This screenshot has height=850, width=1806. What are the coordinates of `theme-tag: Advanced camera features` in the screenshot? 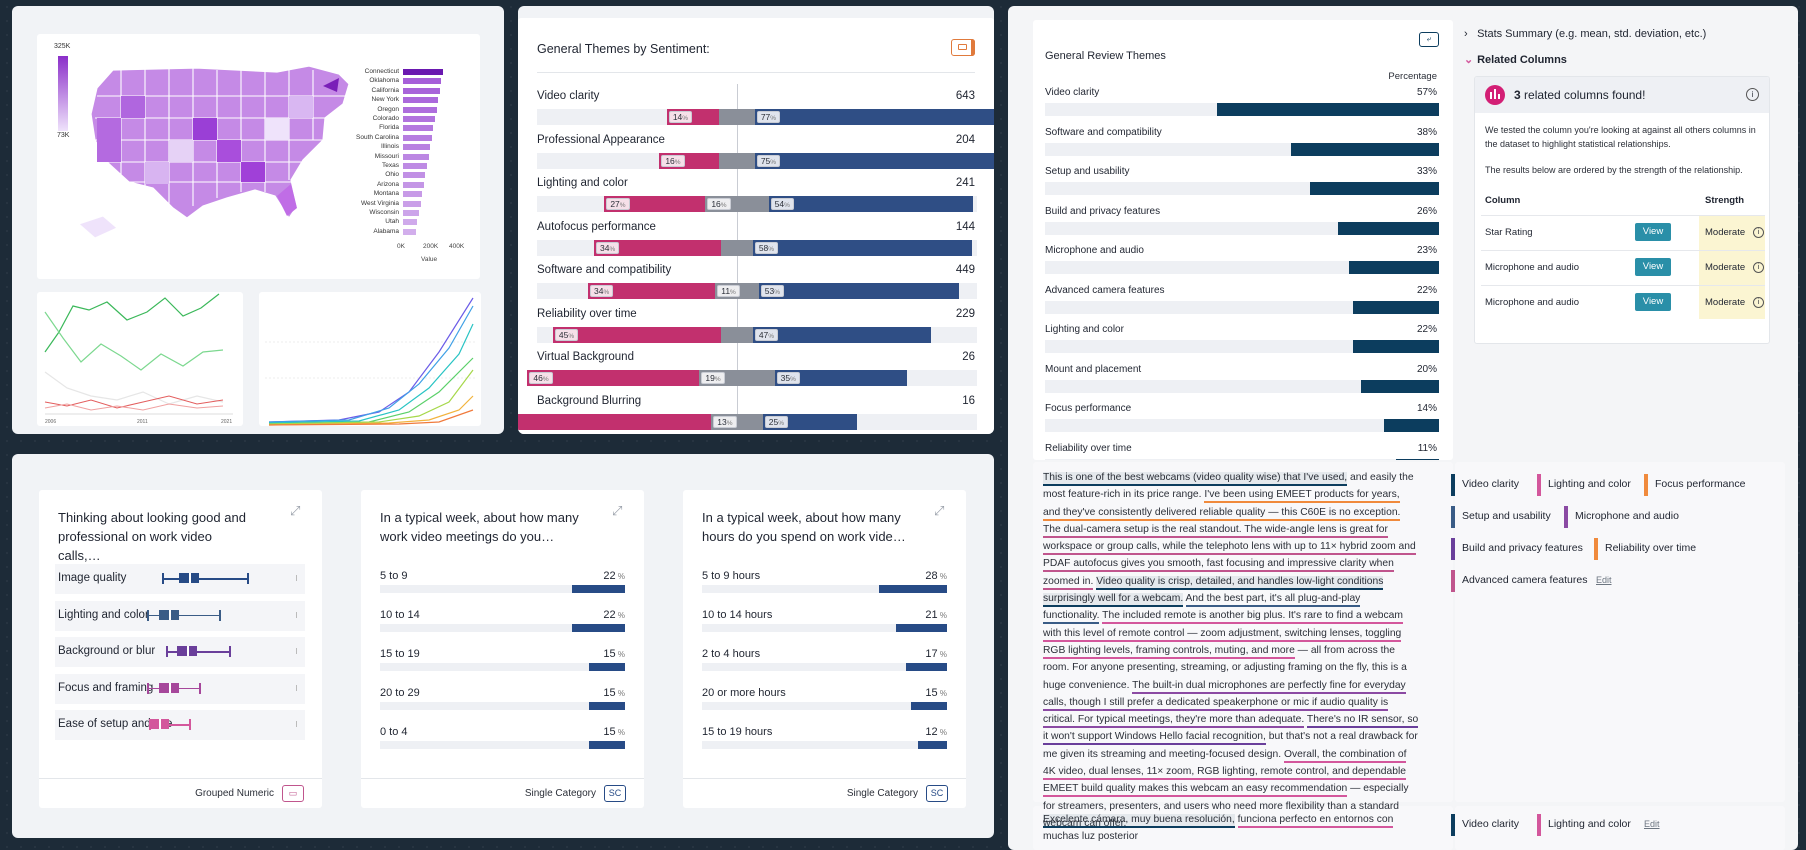 It's located at (1519, 581).